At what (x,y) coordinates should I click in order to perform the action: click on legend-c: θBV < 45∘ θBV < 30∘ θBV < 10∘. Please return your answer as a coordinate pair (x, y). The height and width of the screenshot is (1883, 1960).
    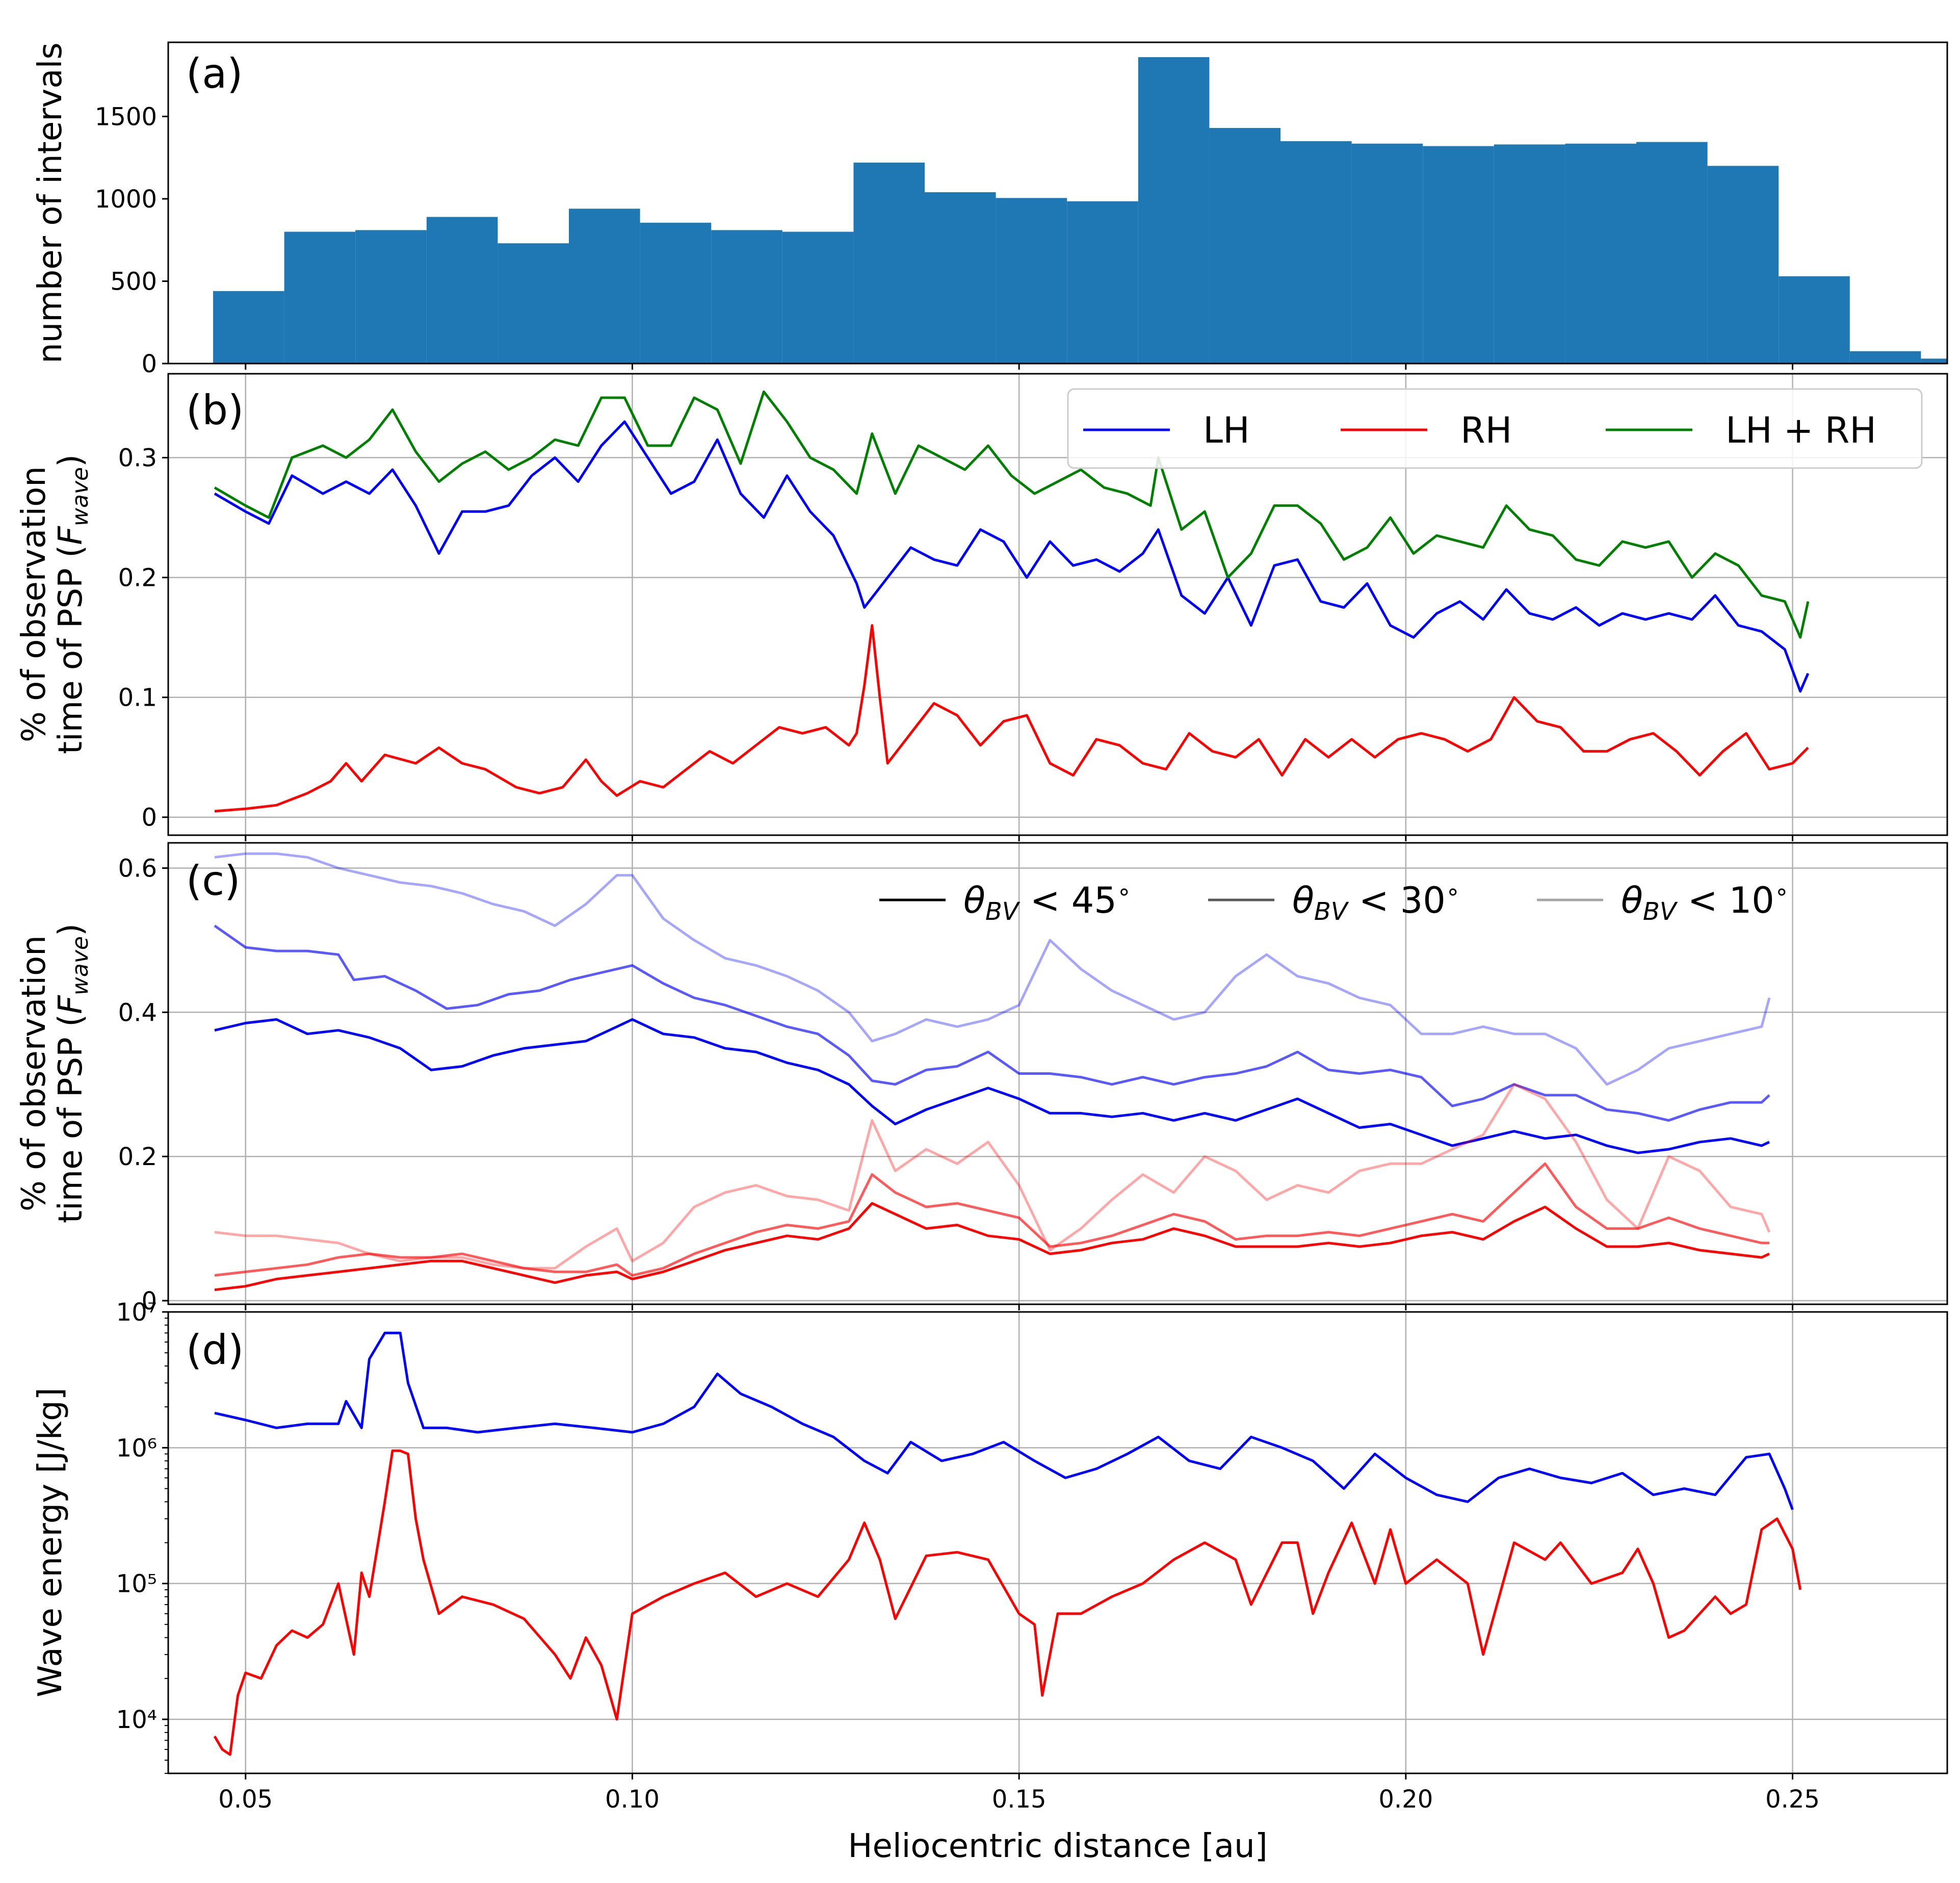
    Looking at the image, I should click on (1334, 902).